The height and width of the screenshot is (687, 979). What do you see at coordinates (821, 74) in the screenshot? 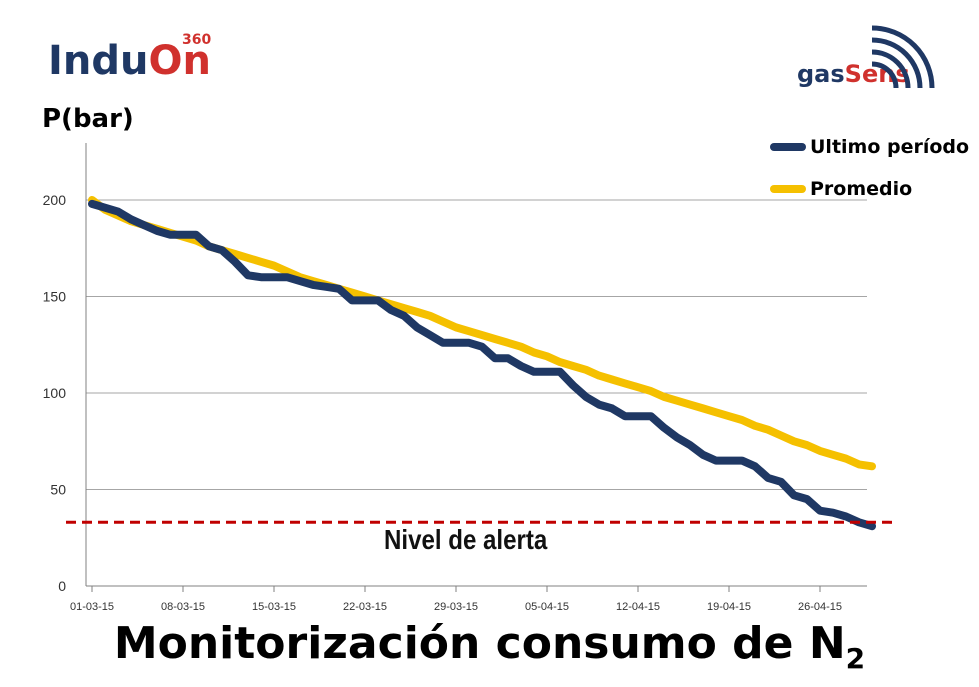
I see `gassens-logo-main: gas` at bounding box center [821, 74].